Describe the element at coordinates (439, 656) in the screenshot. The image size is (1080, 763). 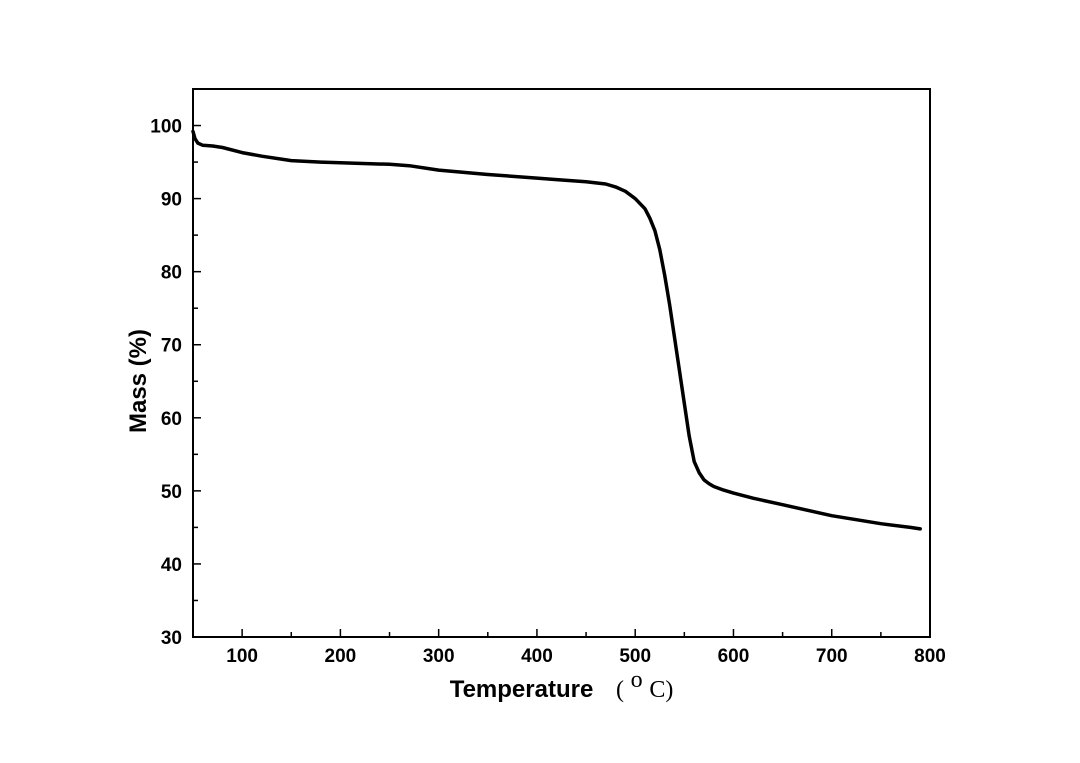
I see `x-tick-label: 300` at that location.